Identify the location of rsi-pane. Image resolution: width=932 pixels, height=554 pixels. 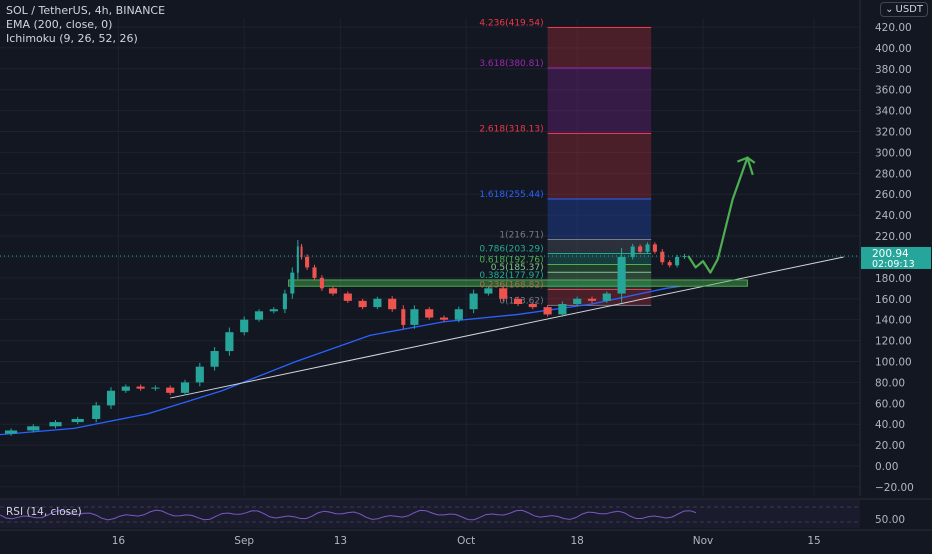
(430, 514).